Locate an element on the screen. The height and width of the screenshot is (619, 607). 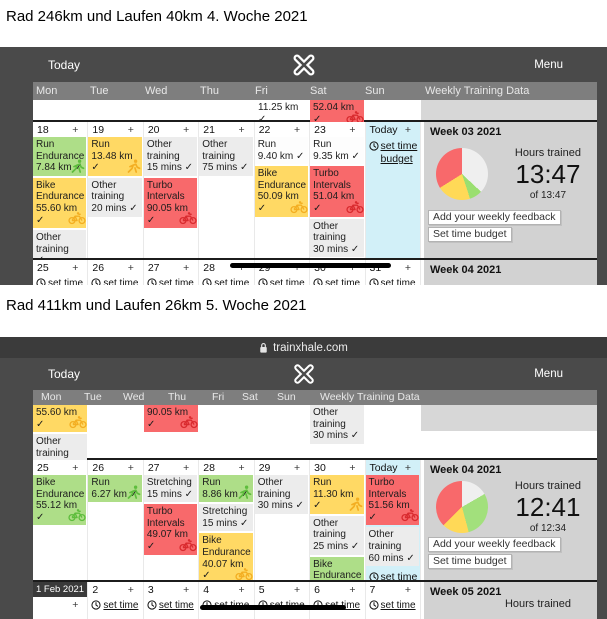
training-card: Other training 60 mins ✓ is located at coordinates (392, 547).